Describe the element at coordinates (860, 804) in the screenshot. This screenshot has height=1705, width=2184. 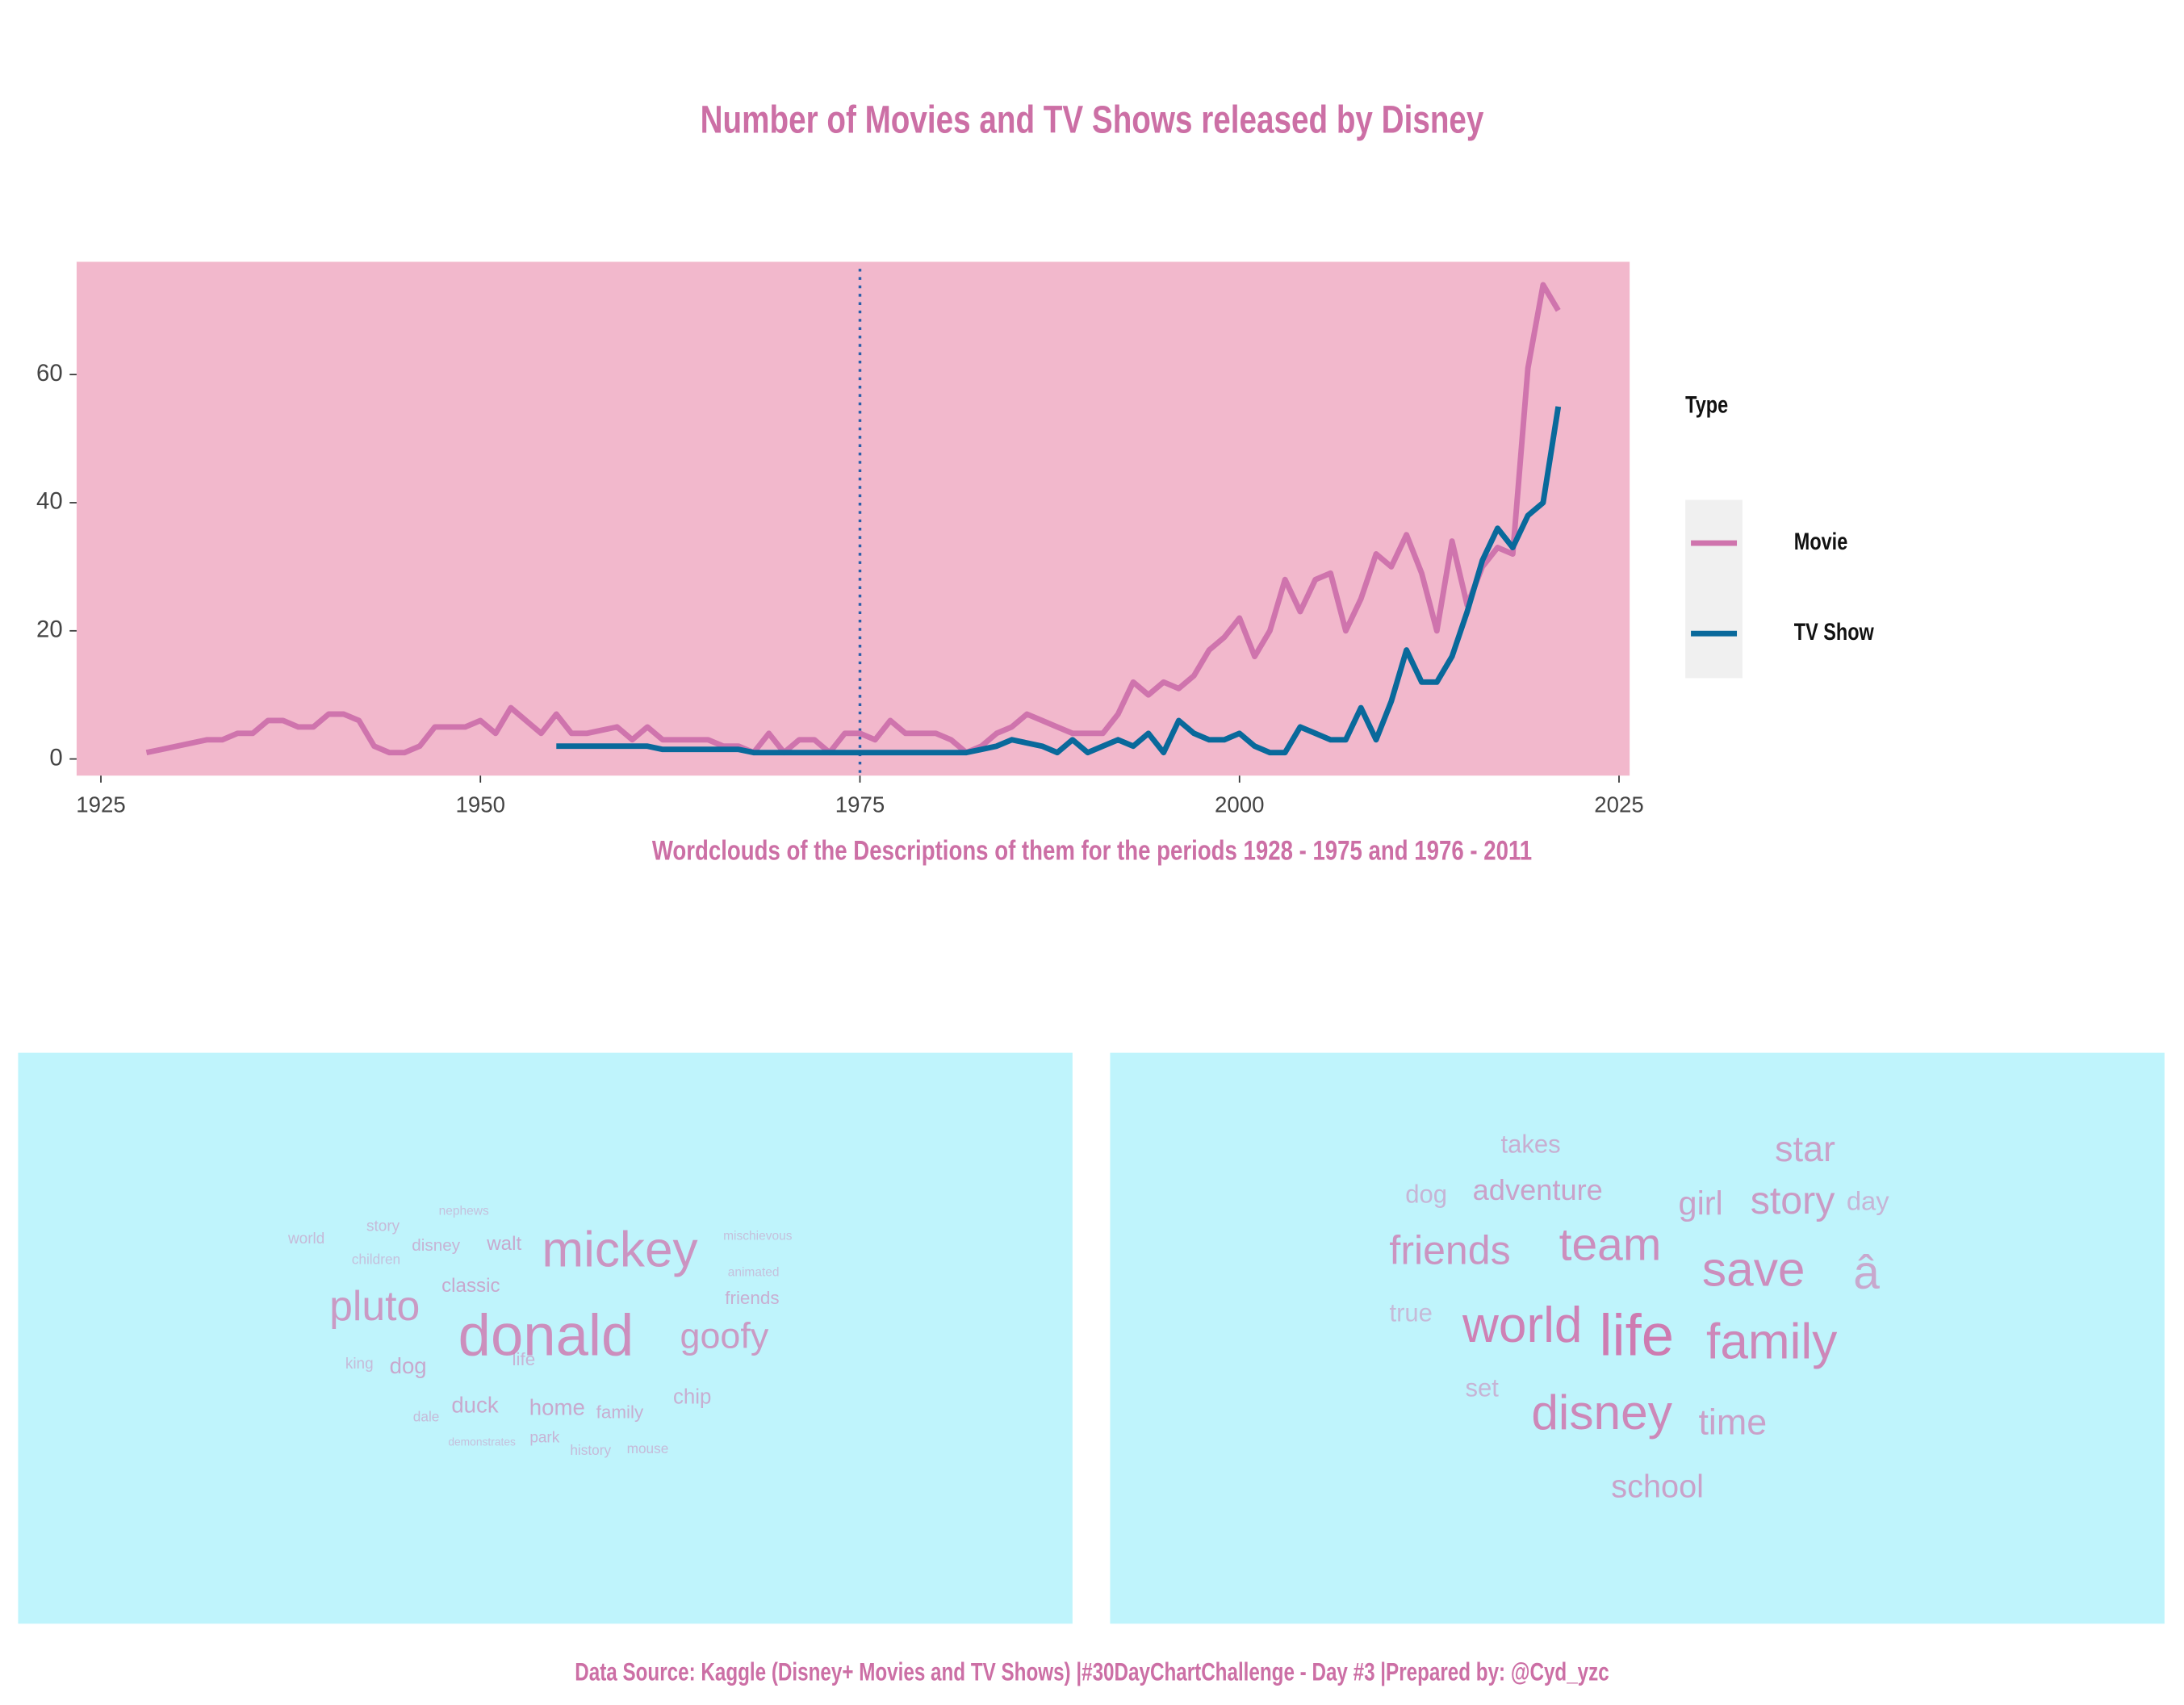
I see `x-tick-label: 1975` at that location.